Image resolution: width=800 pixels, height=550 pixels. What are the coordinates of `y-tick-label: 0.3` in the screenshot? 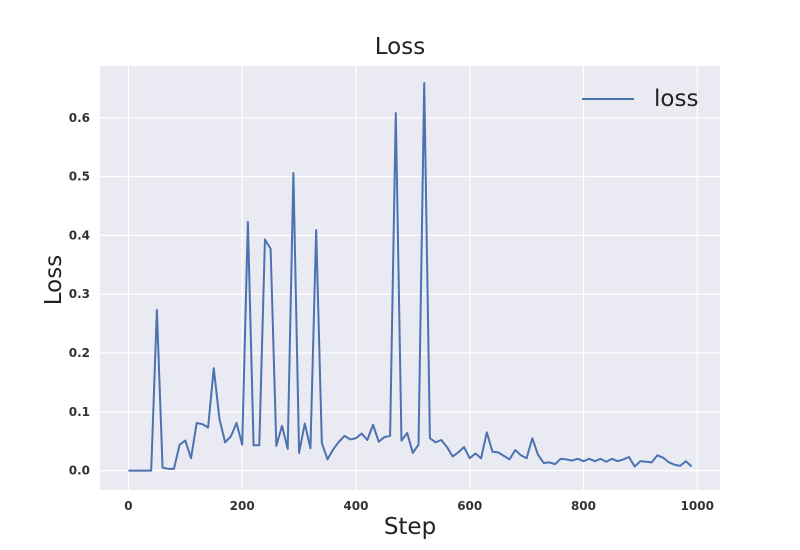 It's located at (79, 294).